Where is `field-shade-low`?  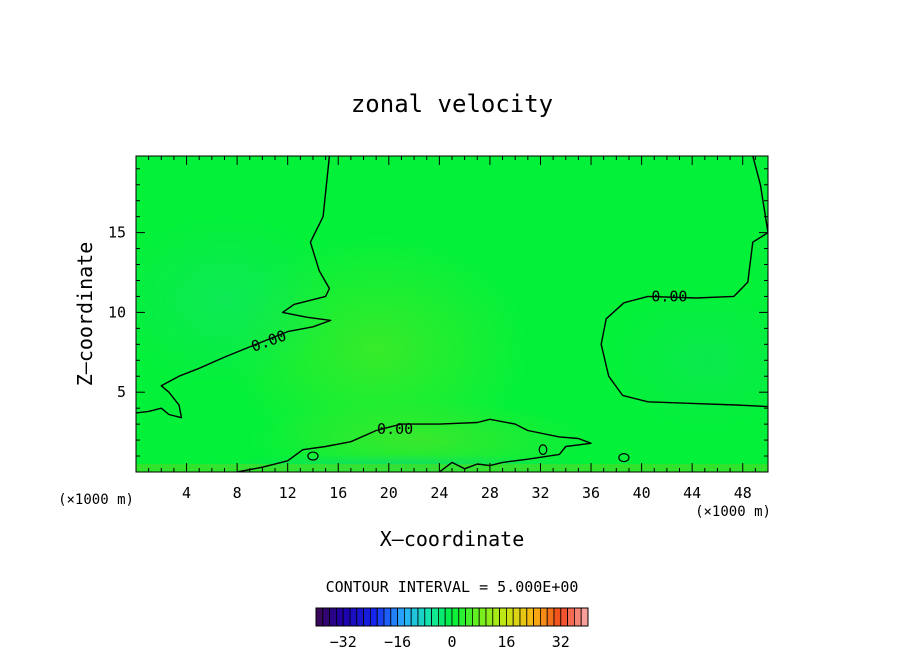 field-shade-low is located at coordinates (420, 436).